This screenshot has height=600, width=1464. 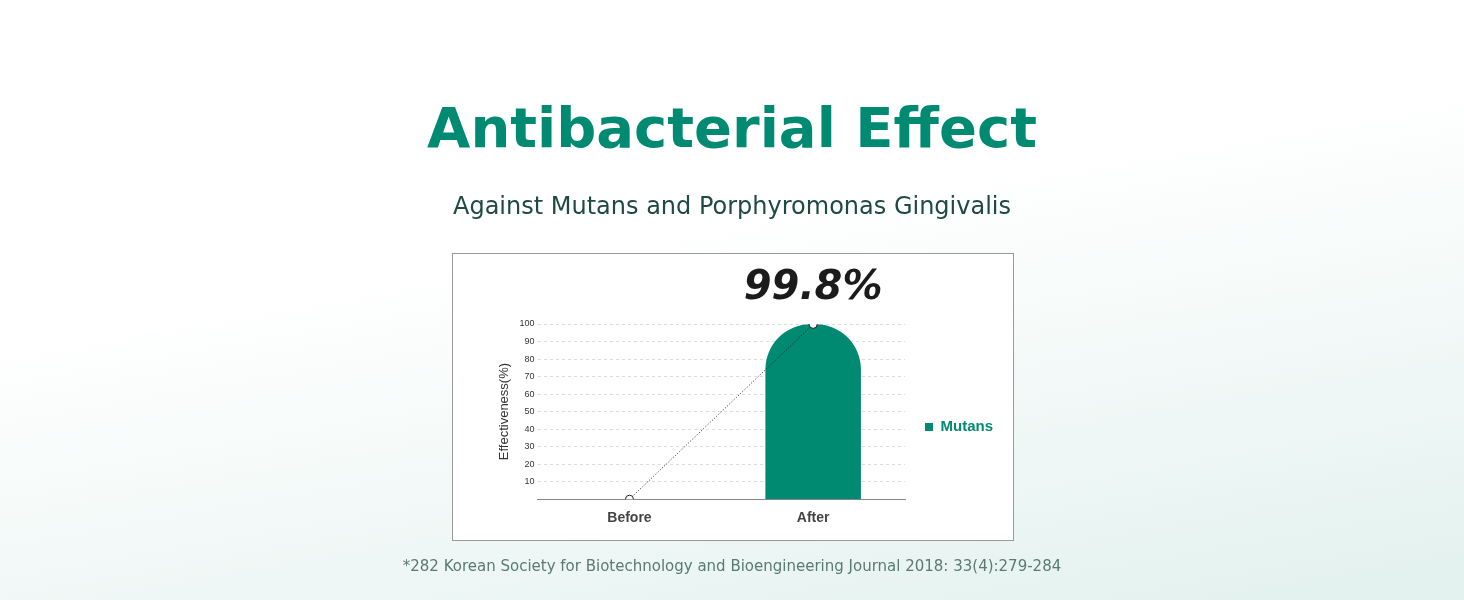 What do you see at coordinates (813, 284) in the screenshot?
I see `data-label: 99.8%` at bounding box center [813, 284].